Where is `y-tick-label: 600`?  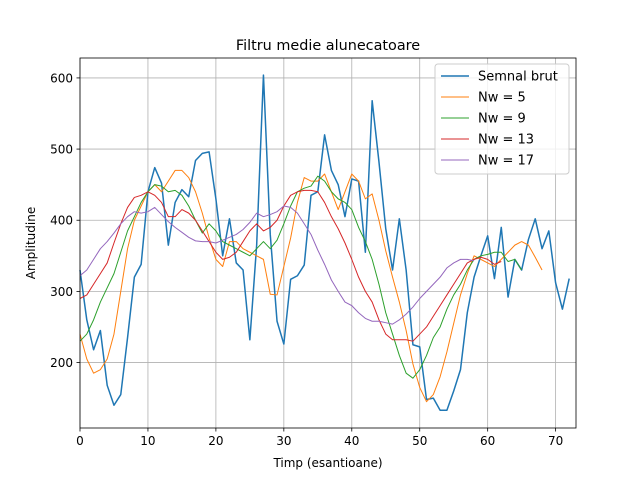
y-tick-label: 600 is located at coordinates (61, 78).